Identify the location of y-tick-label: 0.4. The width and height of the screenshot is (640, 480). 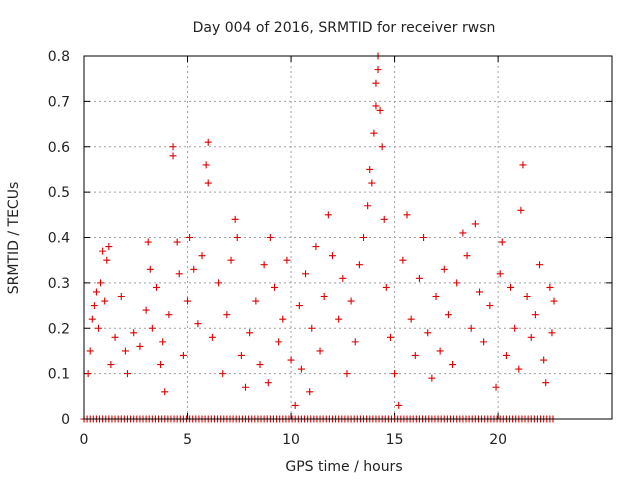
(59, 239).